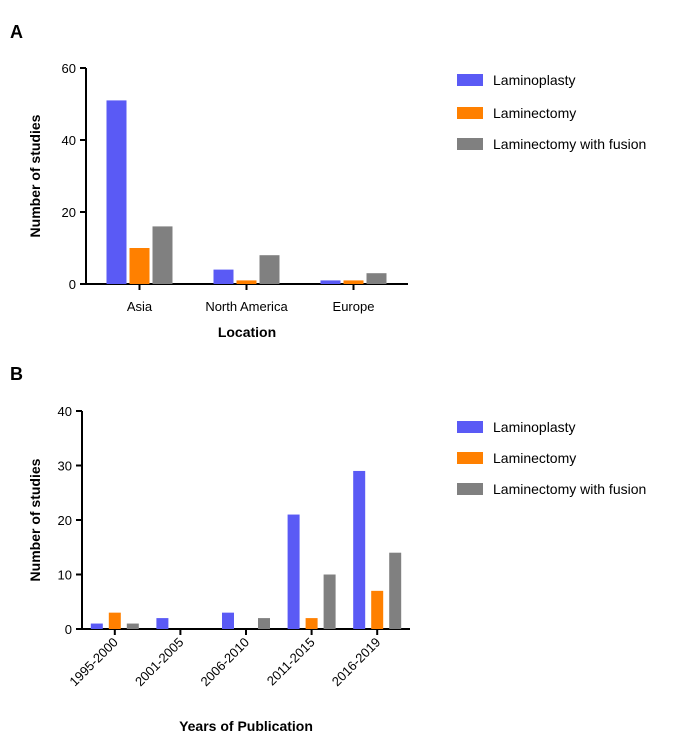  I want to click on x-tick-label: 1995-2000, so click(93, 662).